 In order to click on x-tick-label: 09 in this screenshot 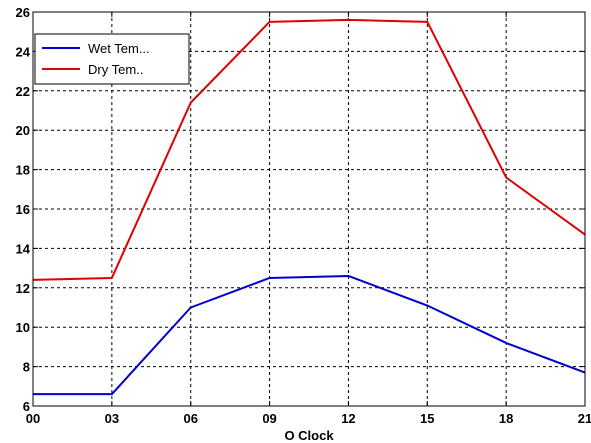, I will do `click(269, 418)`.